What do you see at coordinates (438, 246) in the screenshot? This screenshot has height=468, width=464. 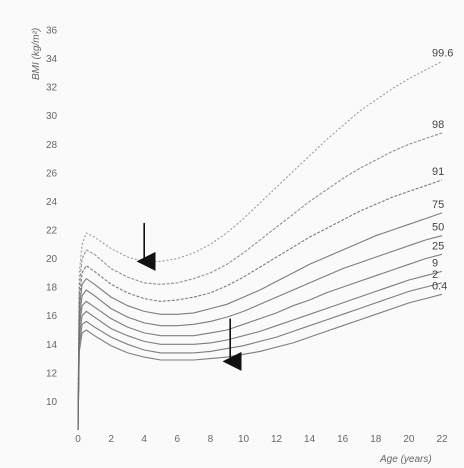 I see `percentile-label: 25` at bounding box center [438, 246].